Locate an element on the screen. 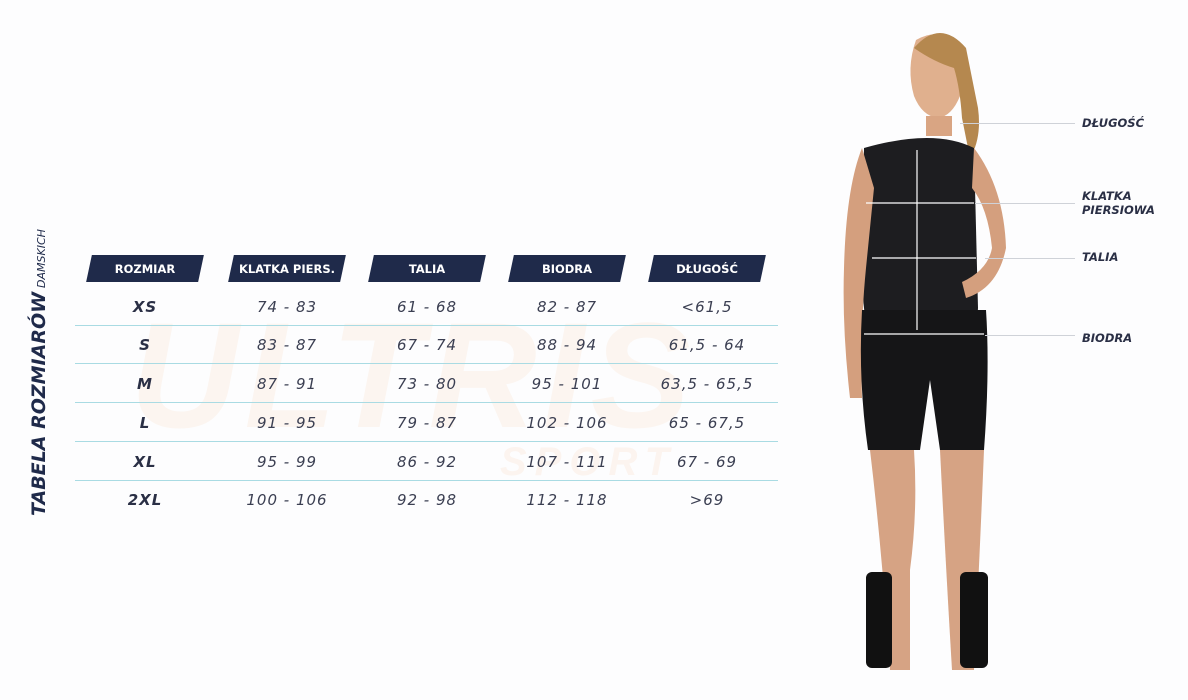 The height and width of the screenshot is (700, 1188). label-hips: BIODRA is located at coordinates (1107, 338).